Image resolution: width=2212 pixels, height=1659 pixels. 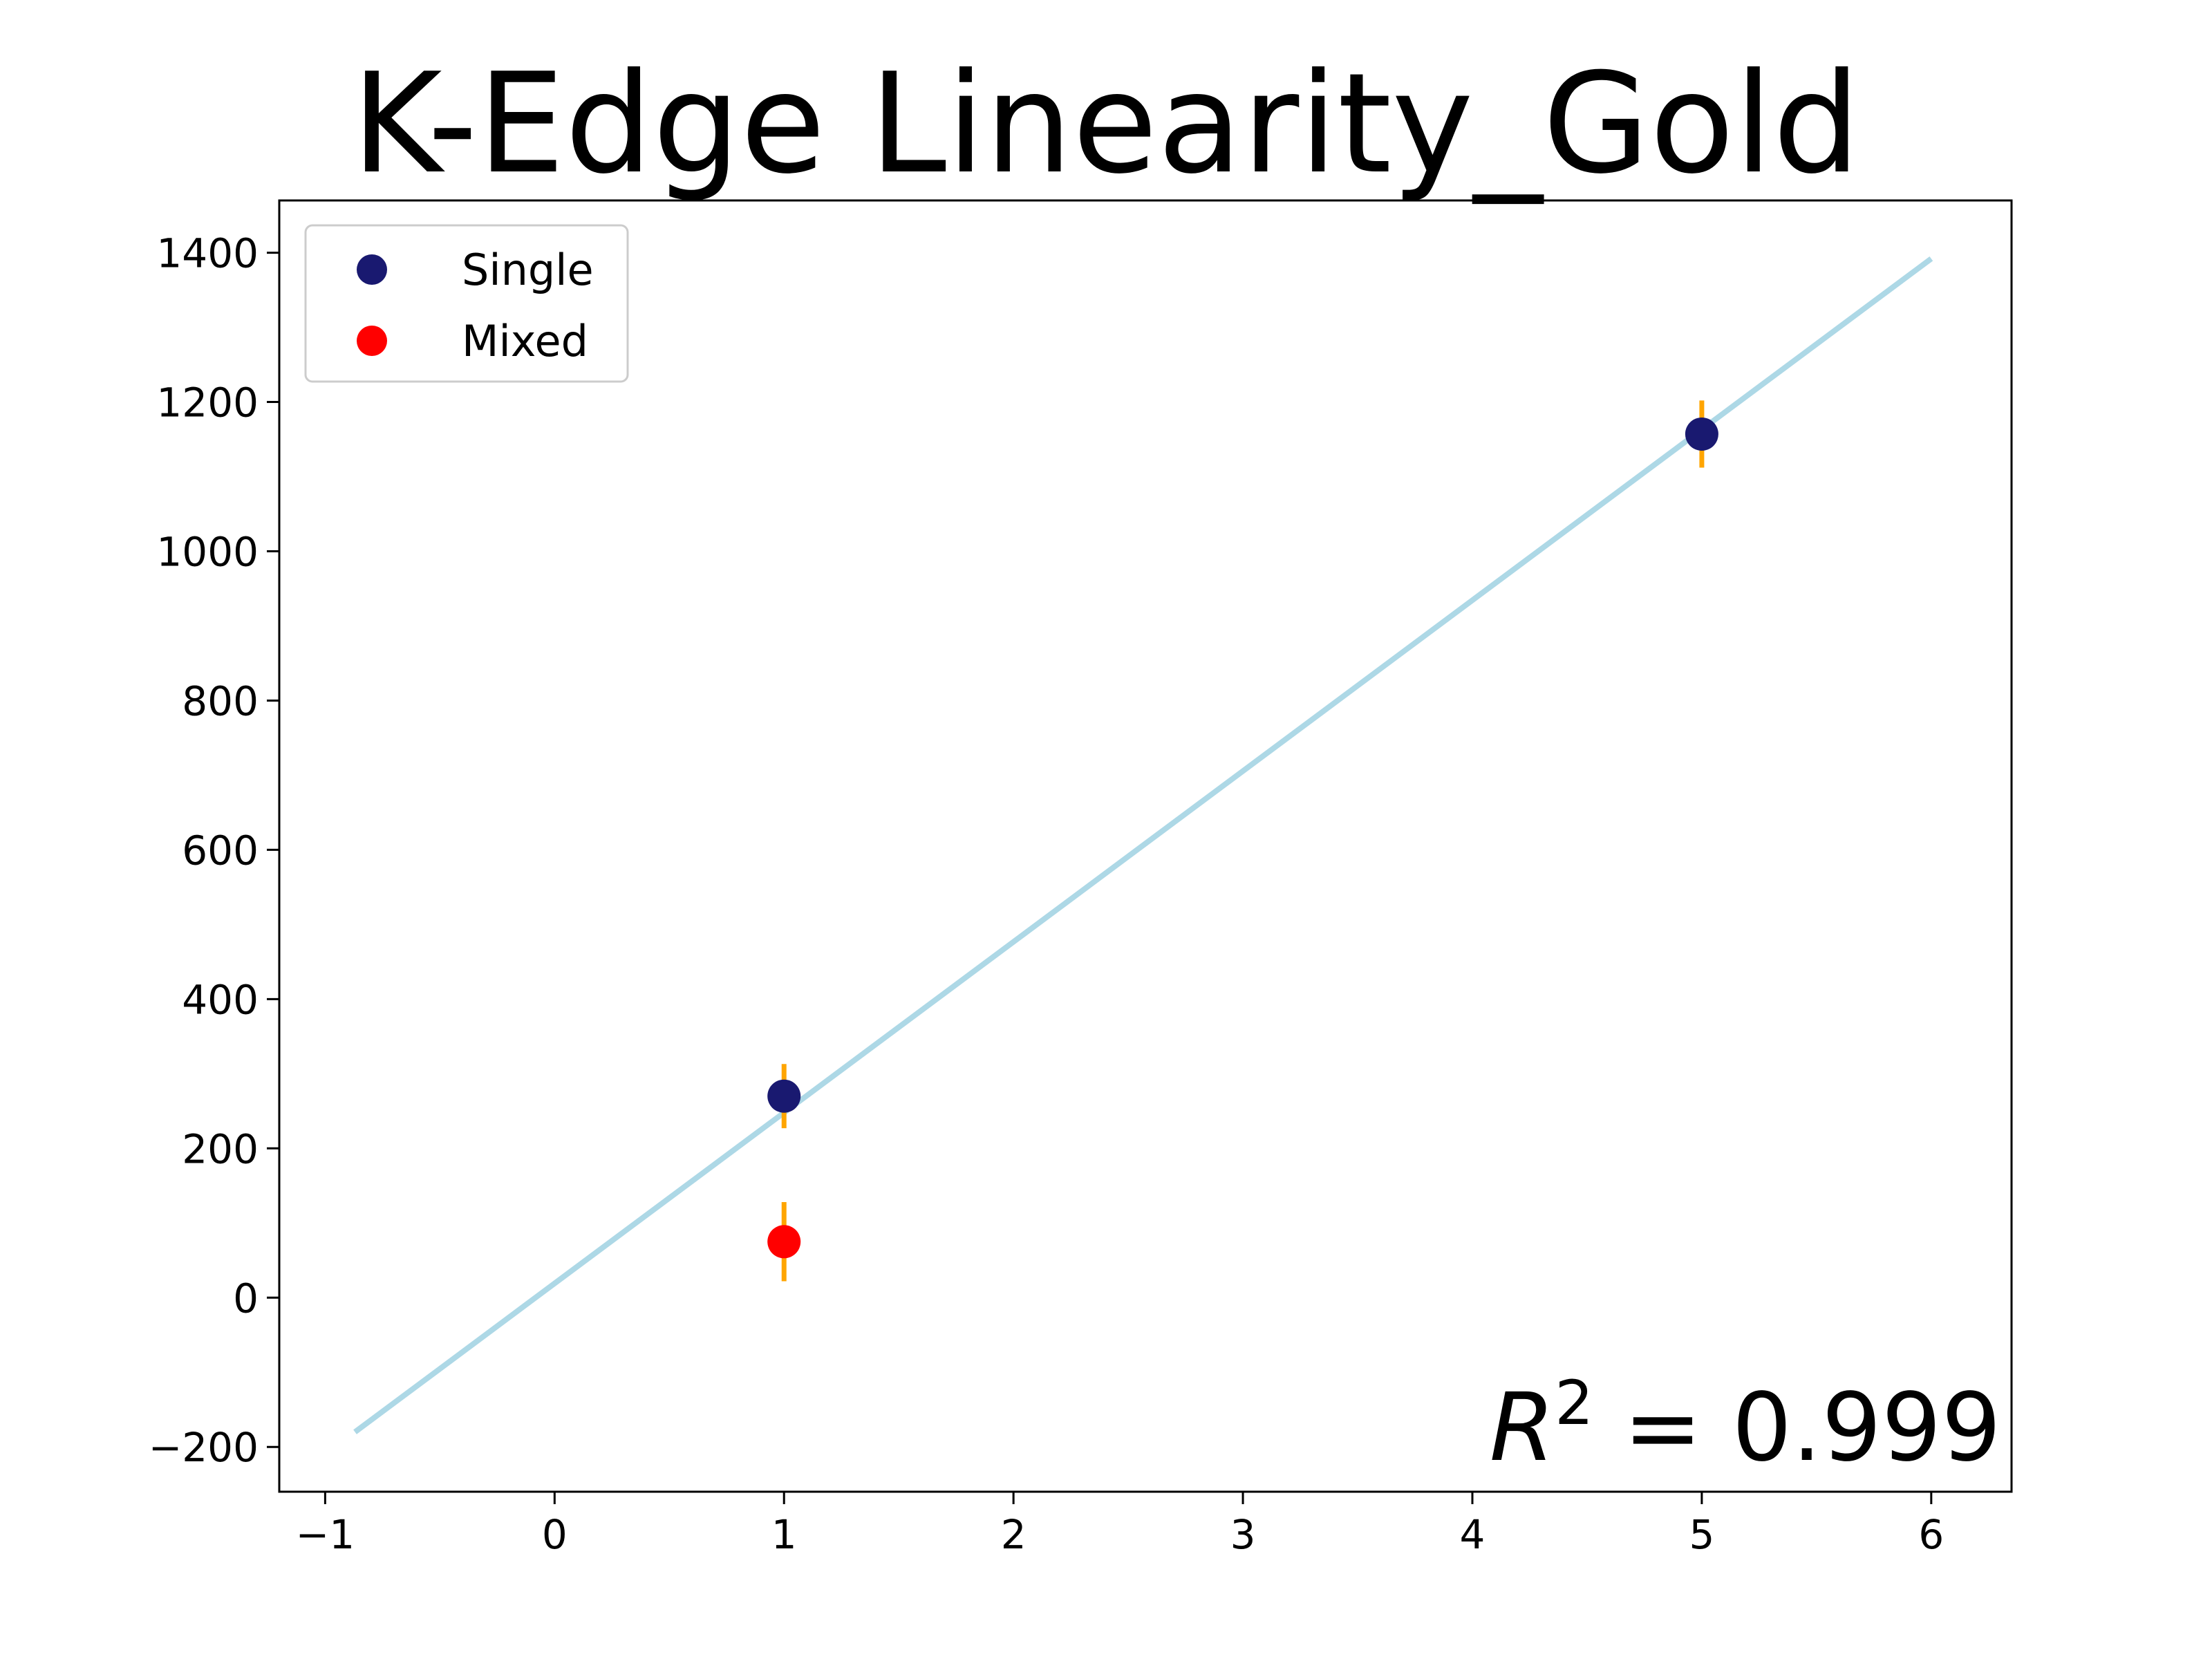 What do you see at coordinates (372, 341) in the screenshot?
I see `legend-marker-mixed` at bounding box center [372, 341].